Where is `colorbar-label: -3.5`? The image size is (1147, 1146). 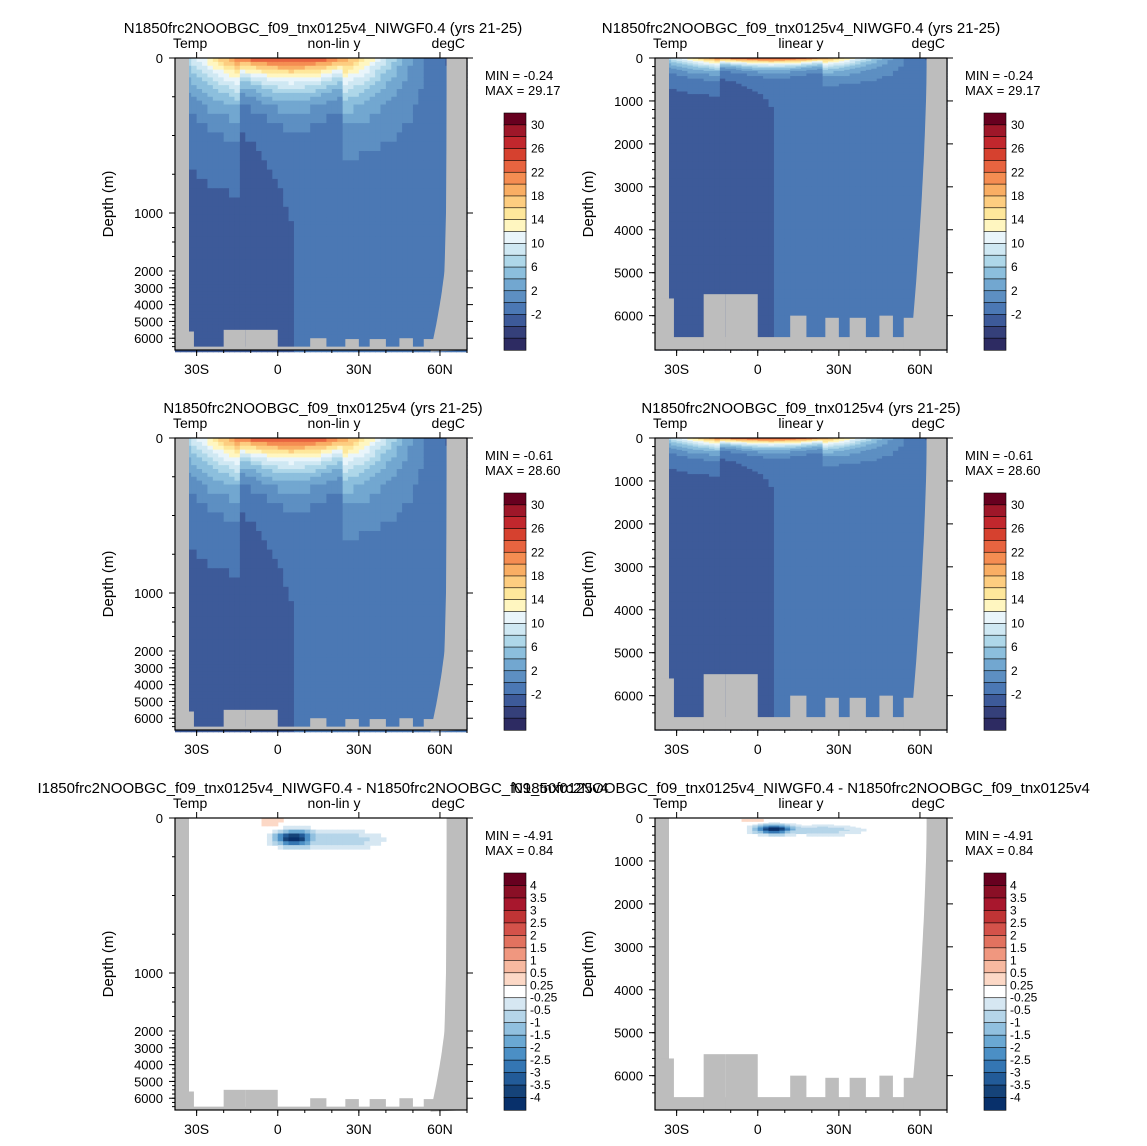
colorbar-label: -3.5 is located at coordinates (540, 1085).